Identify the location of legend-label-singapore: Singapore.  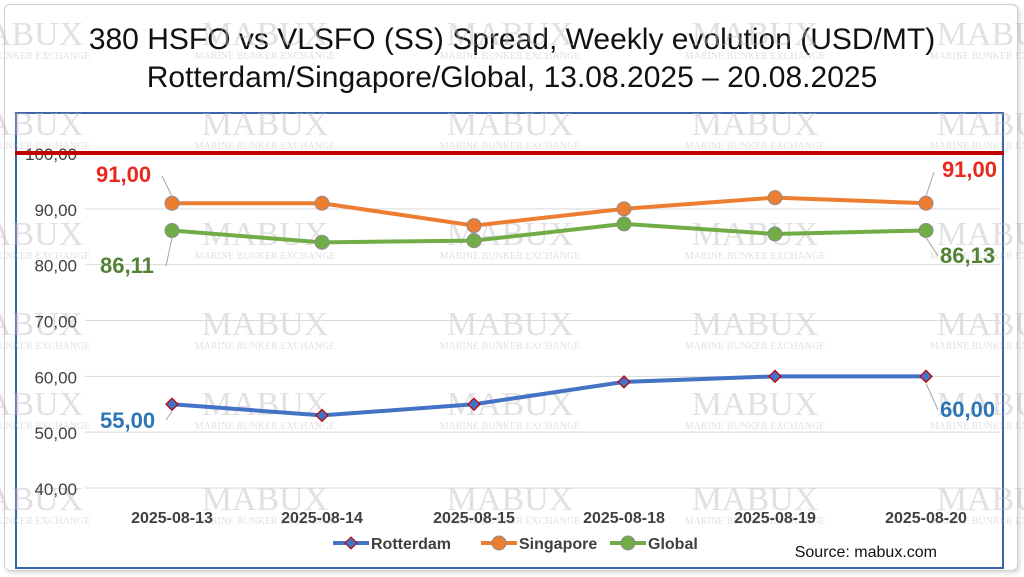
(558, 544).